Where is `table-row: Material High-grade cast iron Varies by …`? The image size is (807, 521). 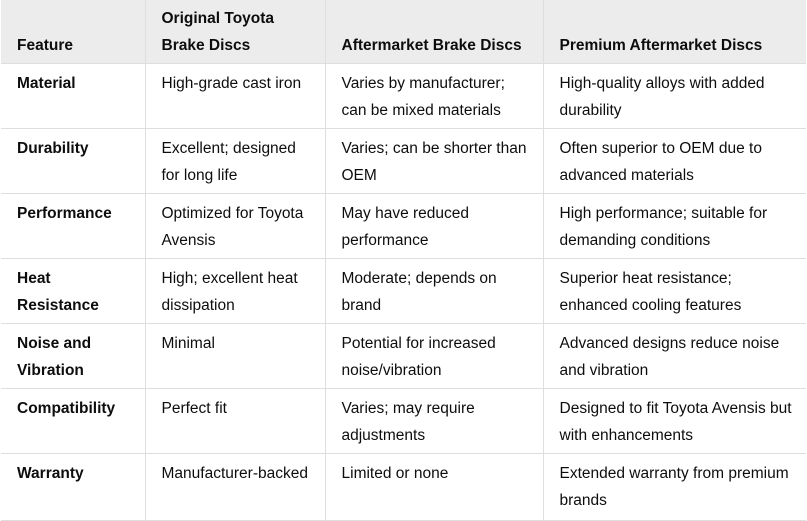
table-row: Material High-grade cast iron Varies by … is located at coordinates (403, 96).